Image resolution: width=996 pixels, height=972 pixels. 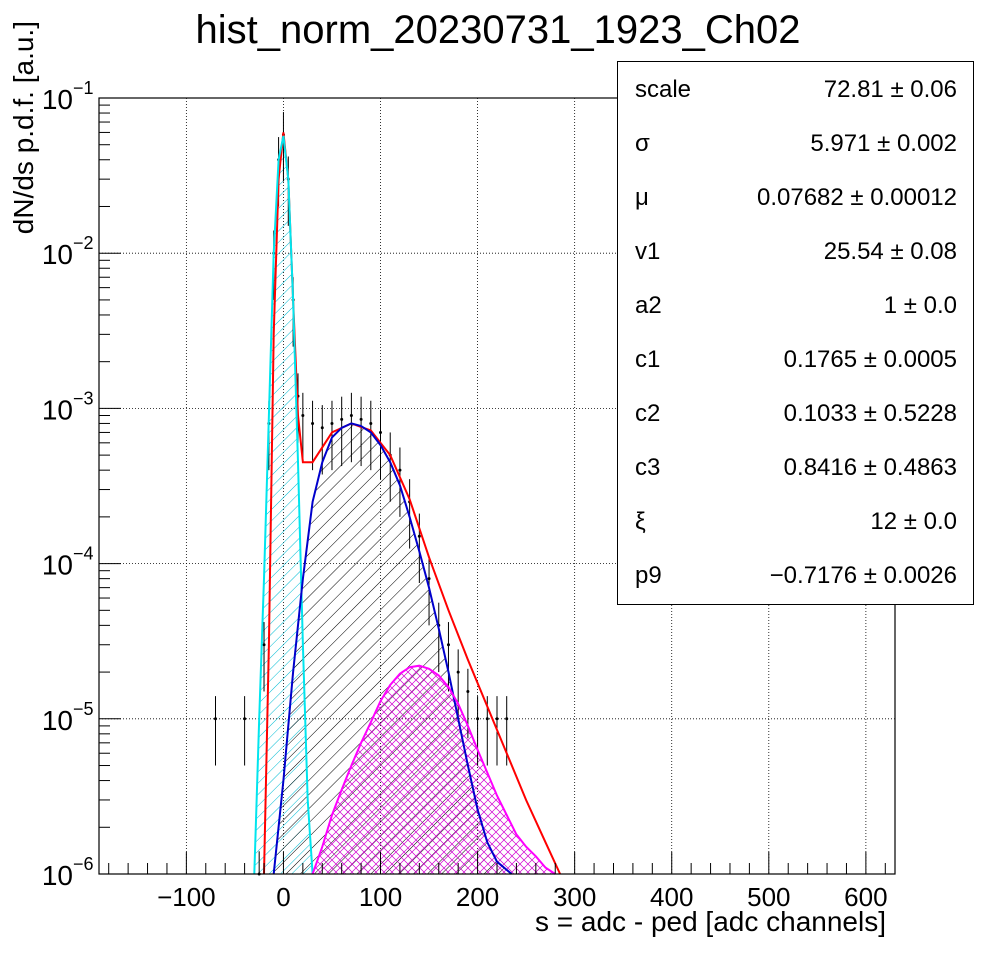 I want to click on stat-row: scale 72.81 ± 0.06, so click(x=795, y=89).